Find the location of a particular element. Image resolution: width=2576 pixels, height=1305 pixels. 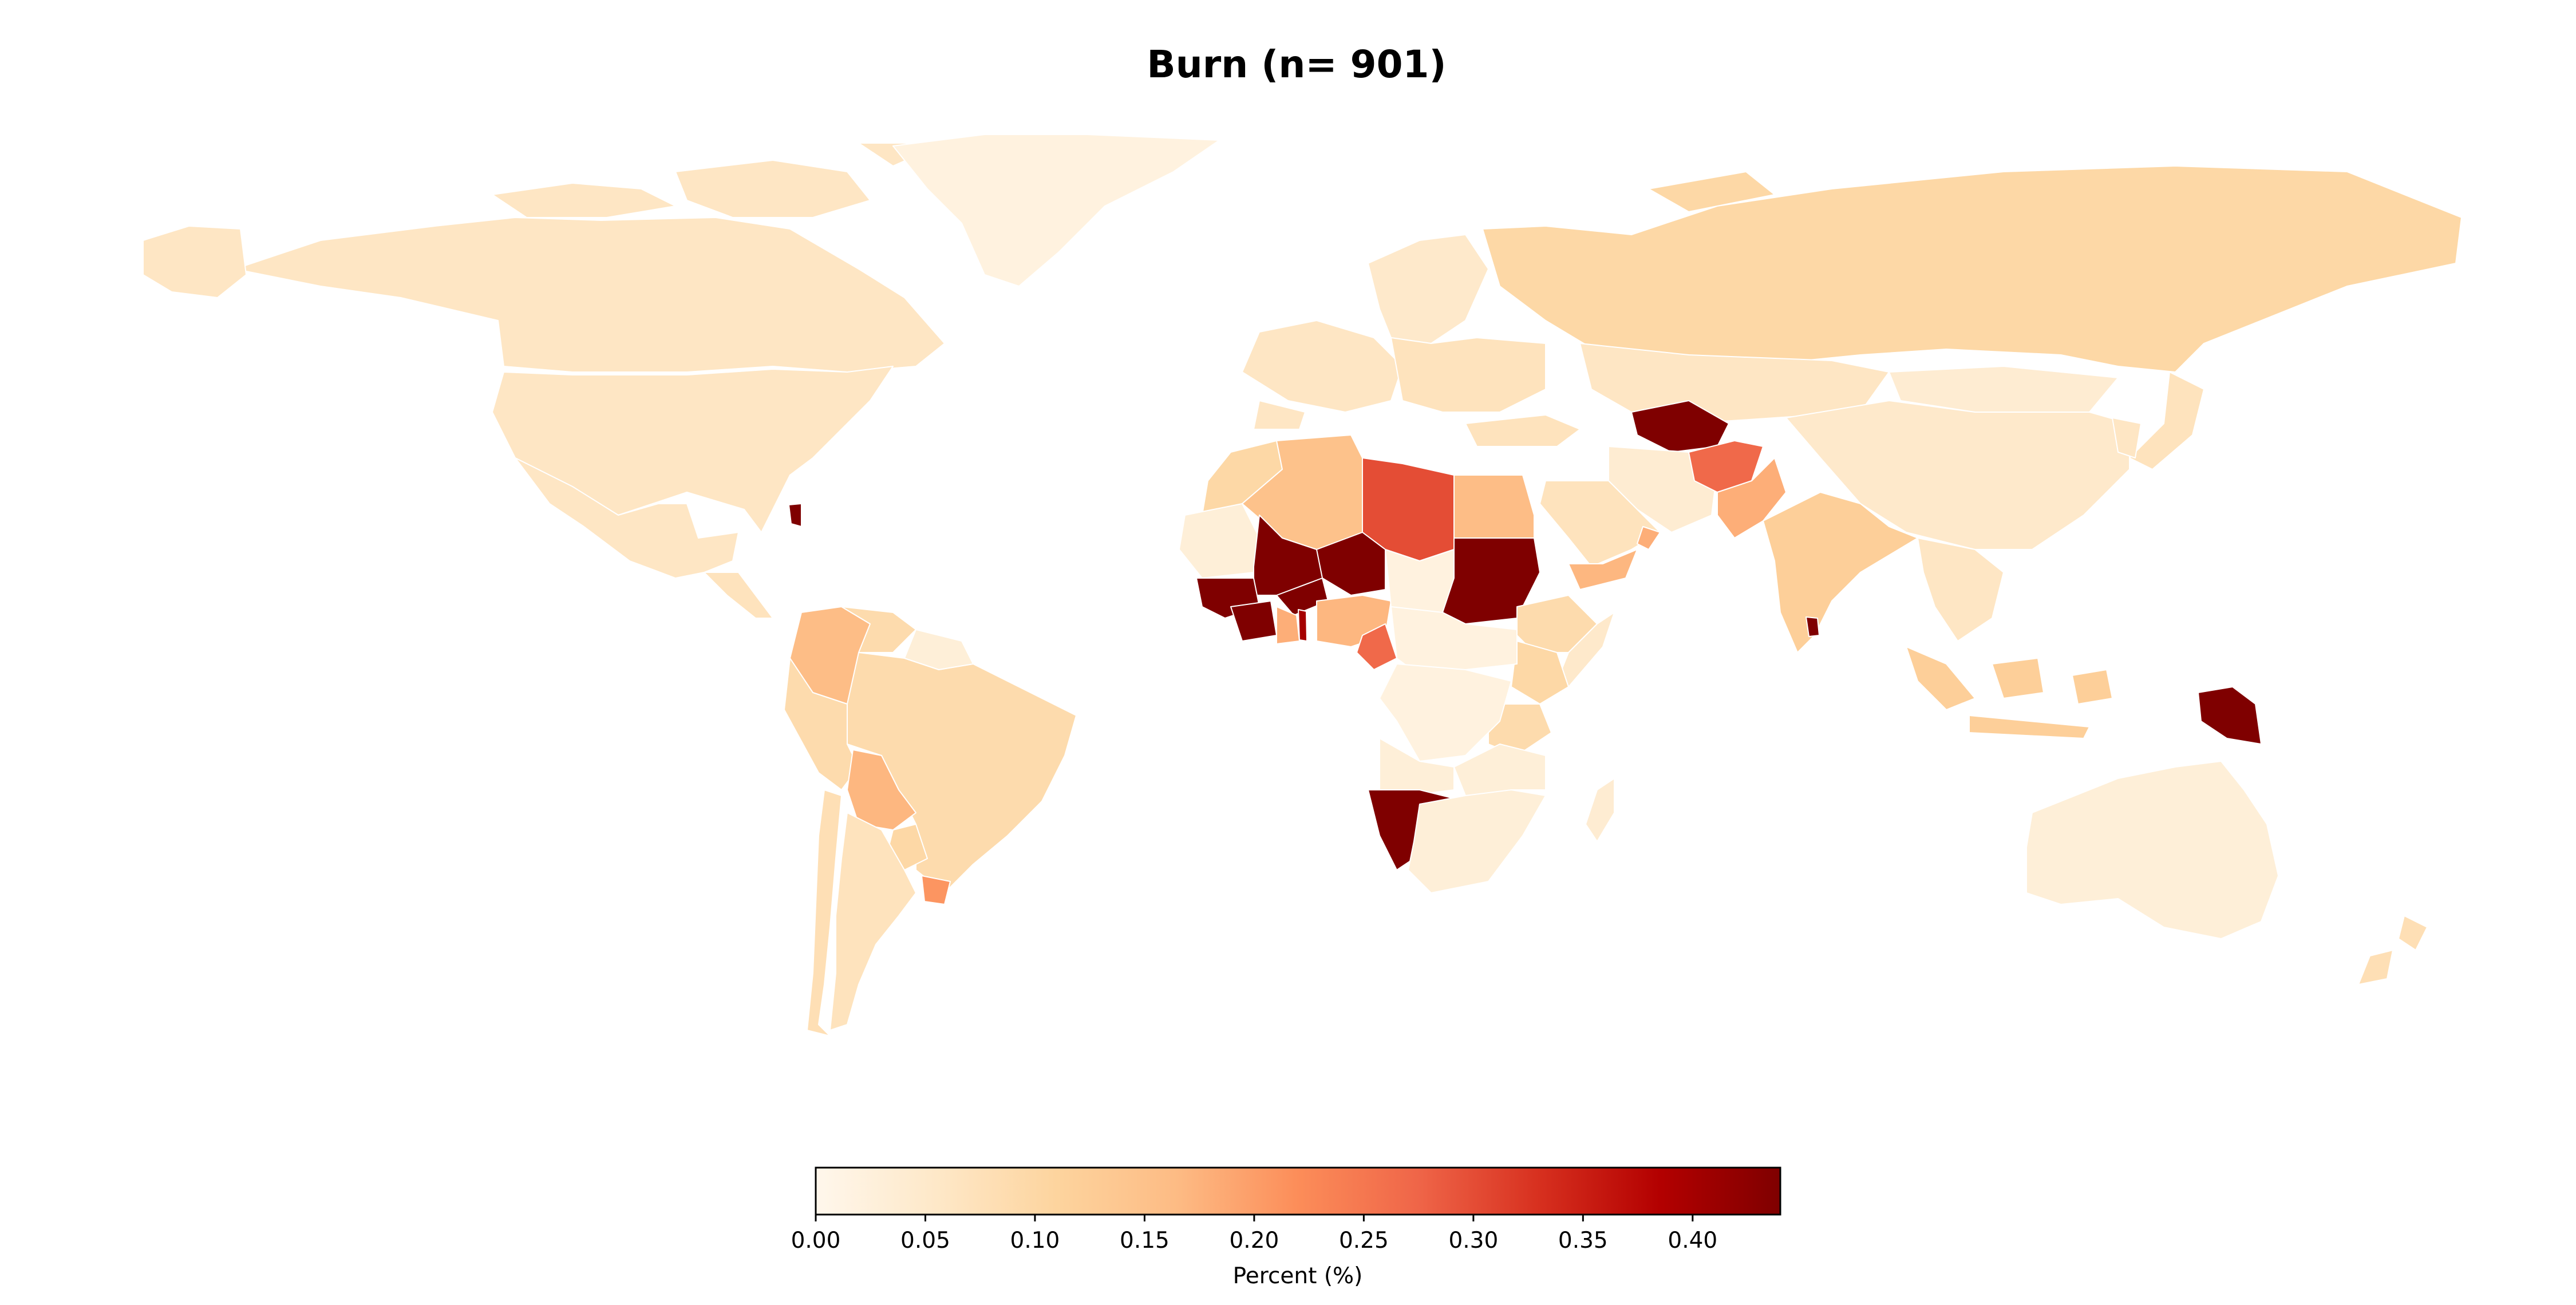

region-cameroon is located at coordinates (1376, 646).